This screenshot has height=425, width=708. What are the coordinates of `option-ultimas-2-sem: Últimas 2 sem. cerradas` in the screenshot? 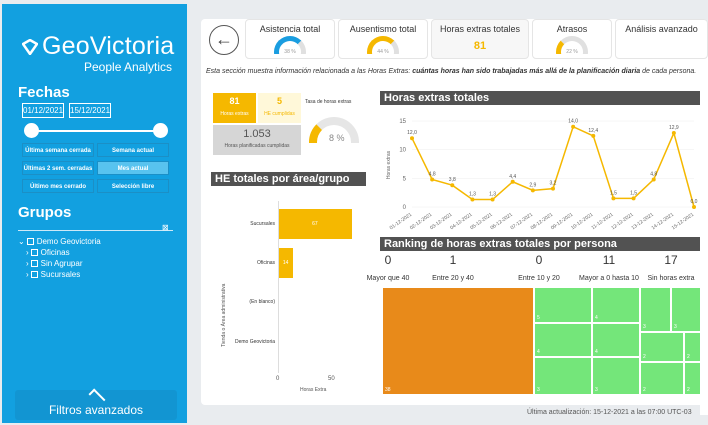 It's located at (58, 168).